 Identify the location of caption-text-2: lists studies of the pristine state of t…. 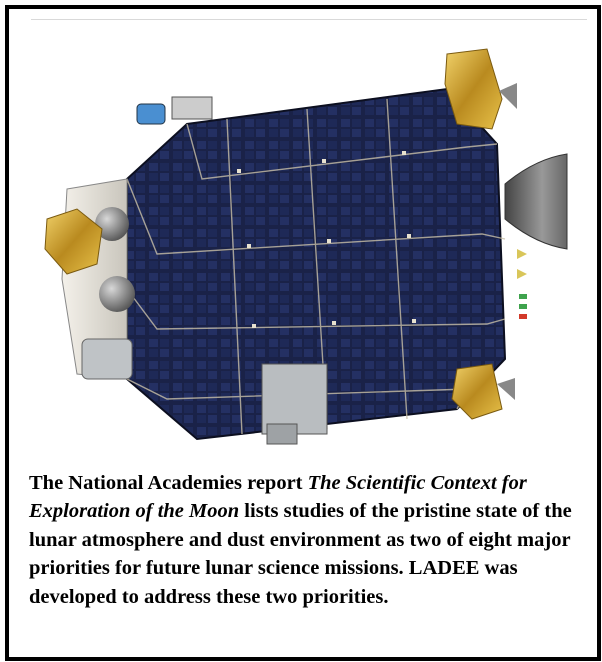
(300, 554).